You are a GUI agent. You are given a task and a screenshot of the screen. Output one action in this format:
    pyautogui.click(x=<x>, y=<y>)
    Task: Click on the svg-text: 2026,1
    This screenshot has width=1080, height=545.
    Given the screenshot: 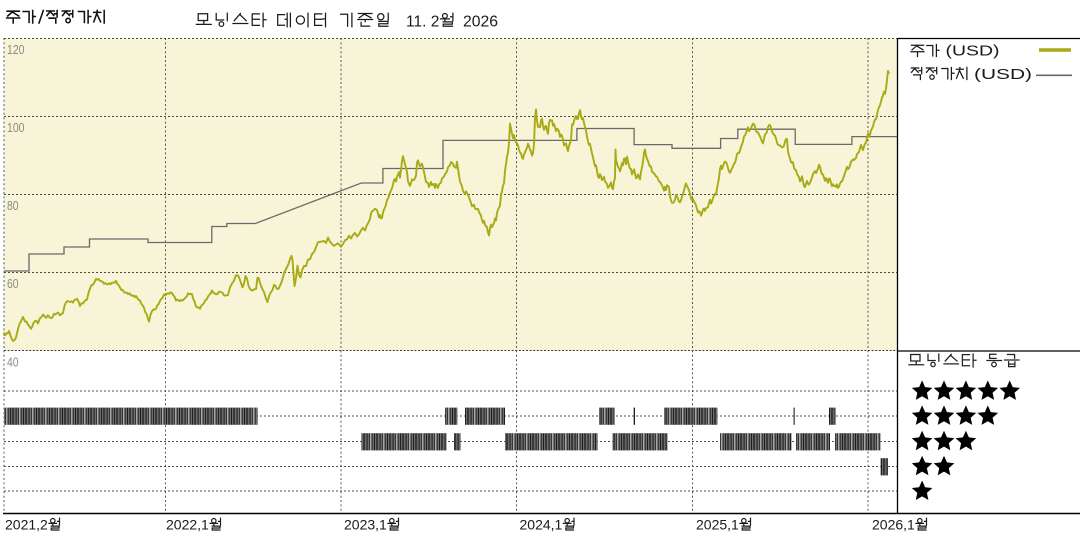 What is the action you would take?
    pyautogui.click(x=893, y=525)
    